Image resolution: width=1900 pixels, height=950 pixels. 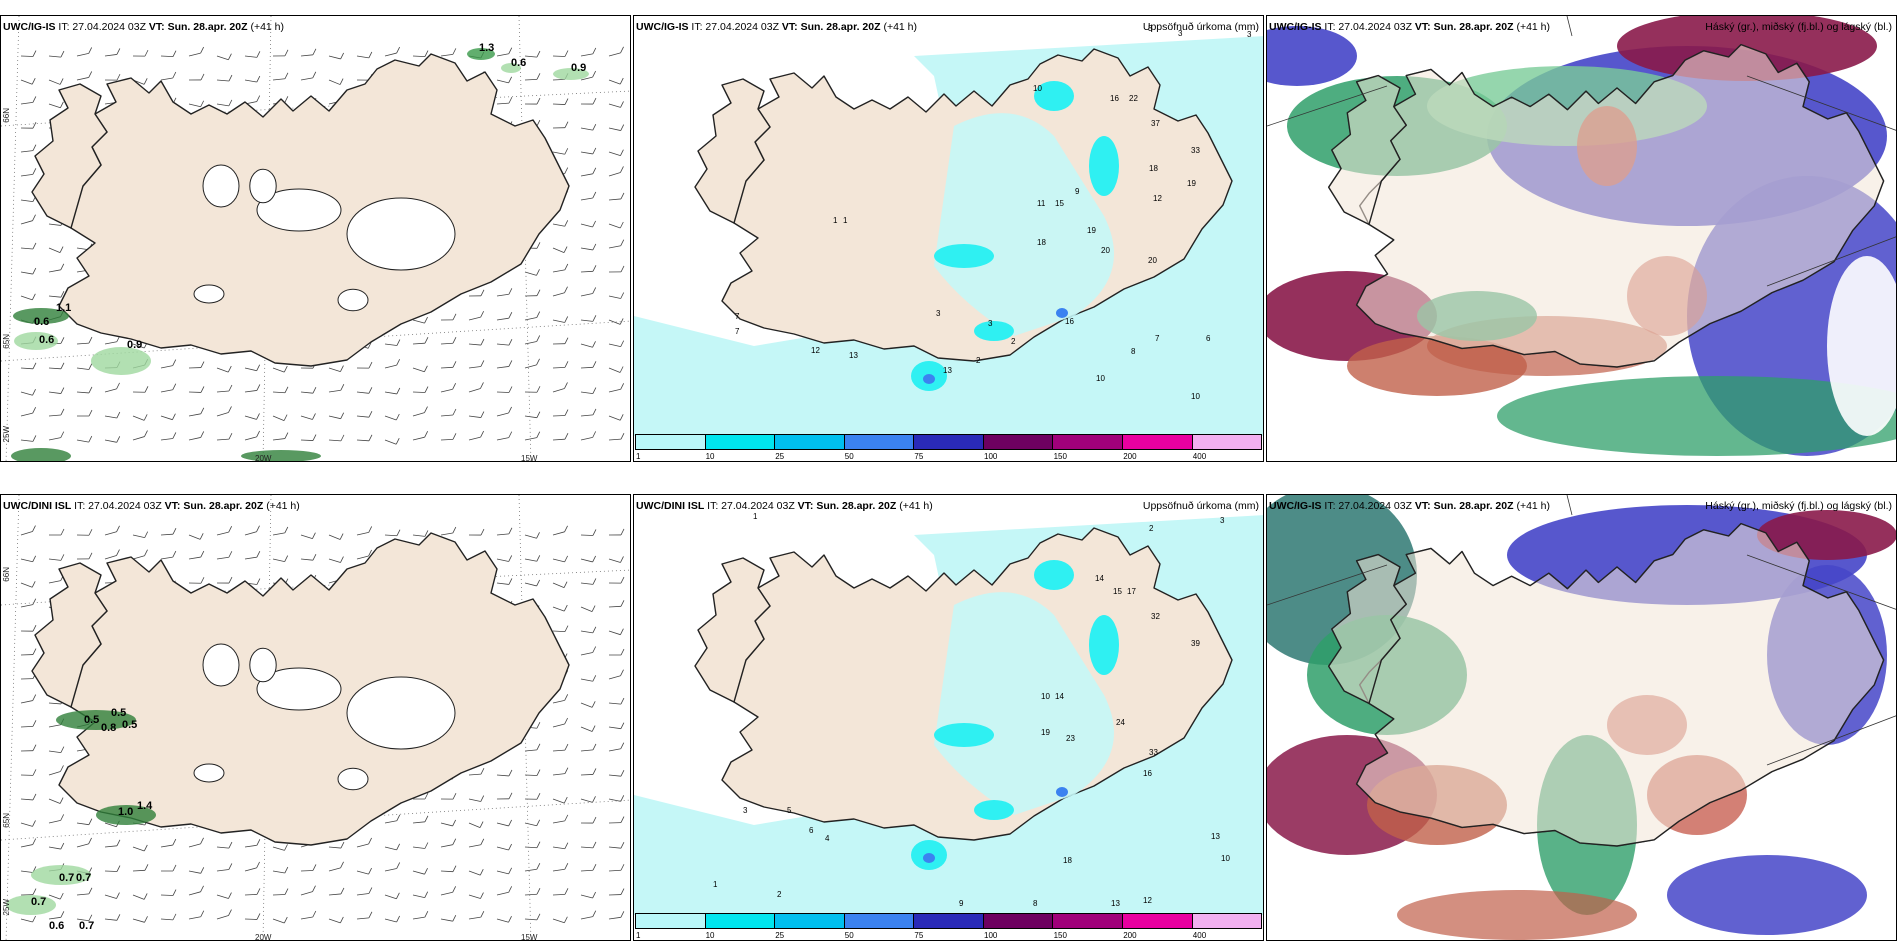 I want to click on precip-amount-label: 39, so click(x=1195, y=643).